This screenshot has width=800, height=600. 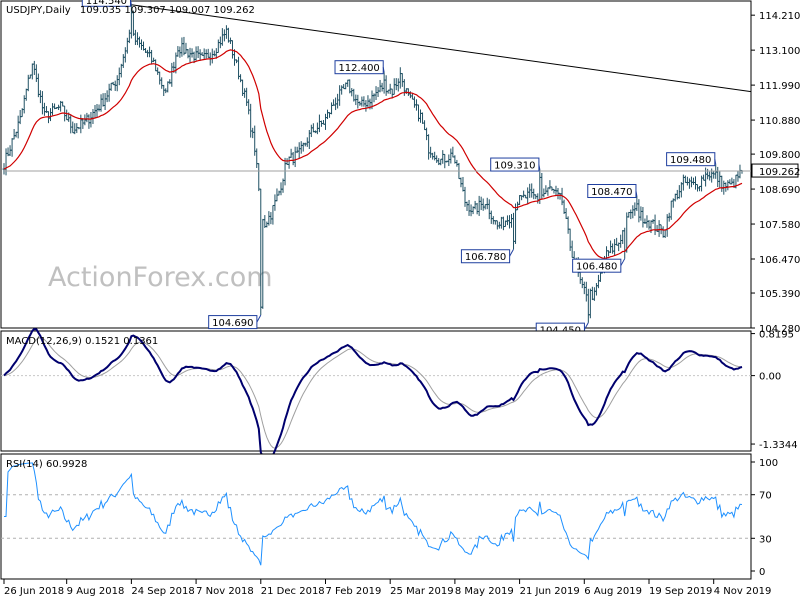 I want to click on price-label-text: 114.540, so click(x=106, y=3).